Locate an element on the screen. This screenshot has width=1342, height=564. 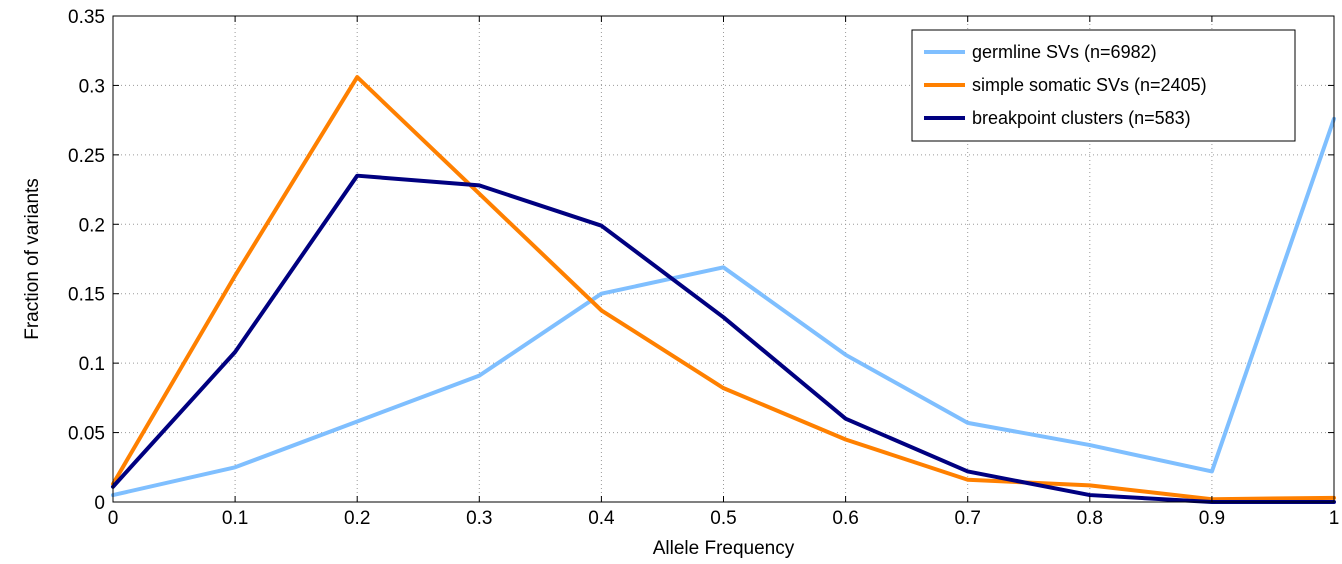
legend-label: breakpoint clusters (n=583) is located at coordinates (1081, 118).